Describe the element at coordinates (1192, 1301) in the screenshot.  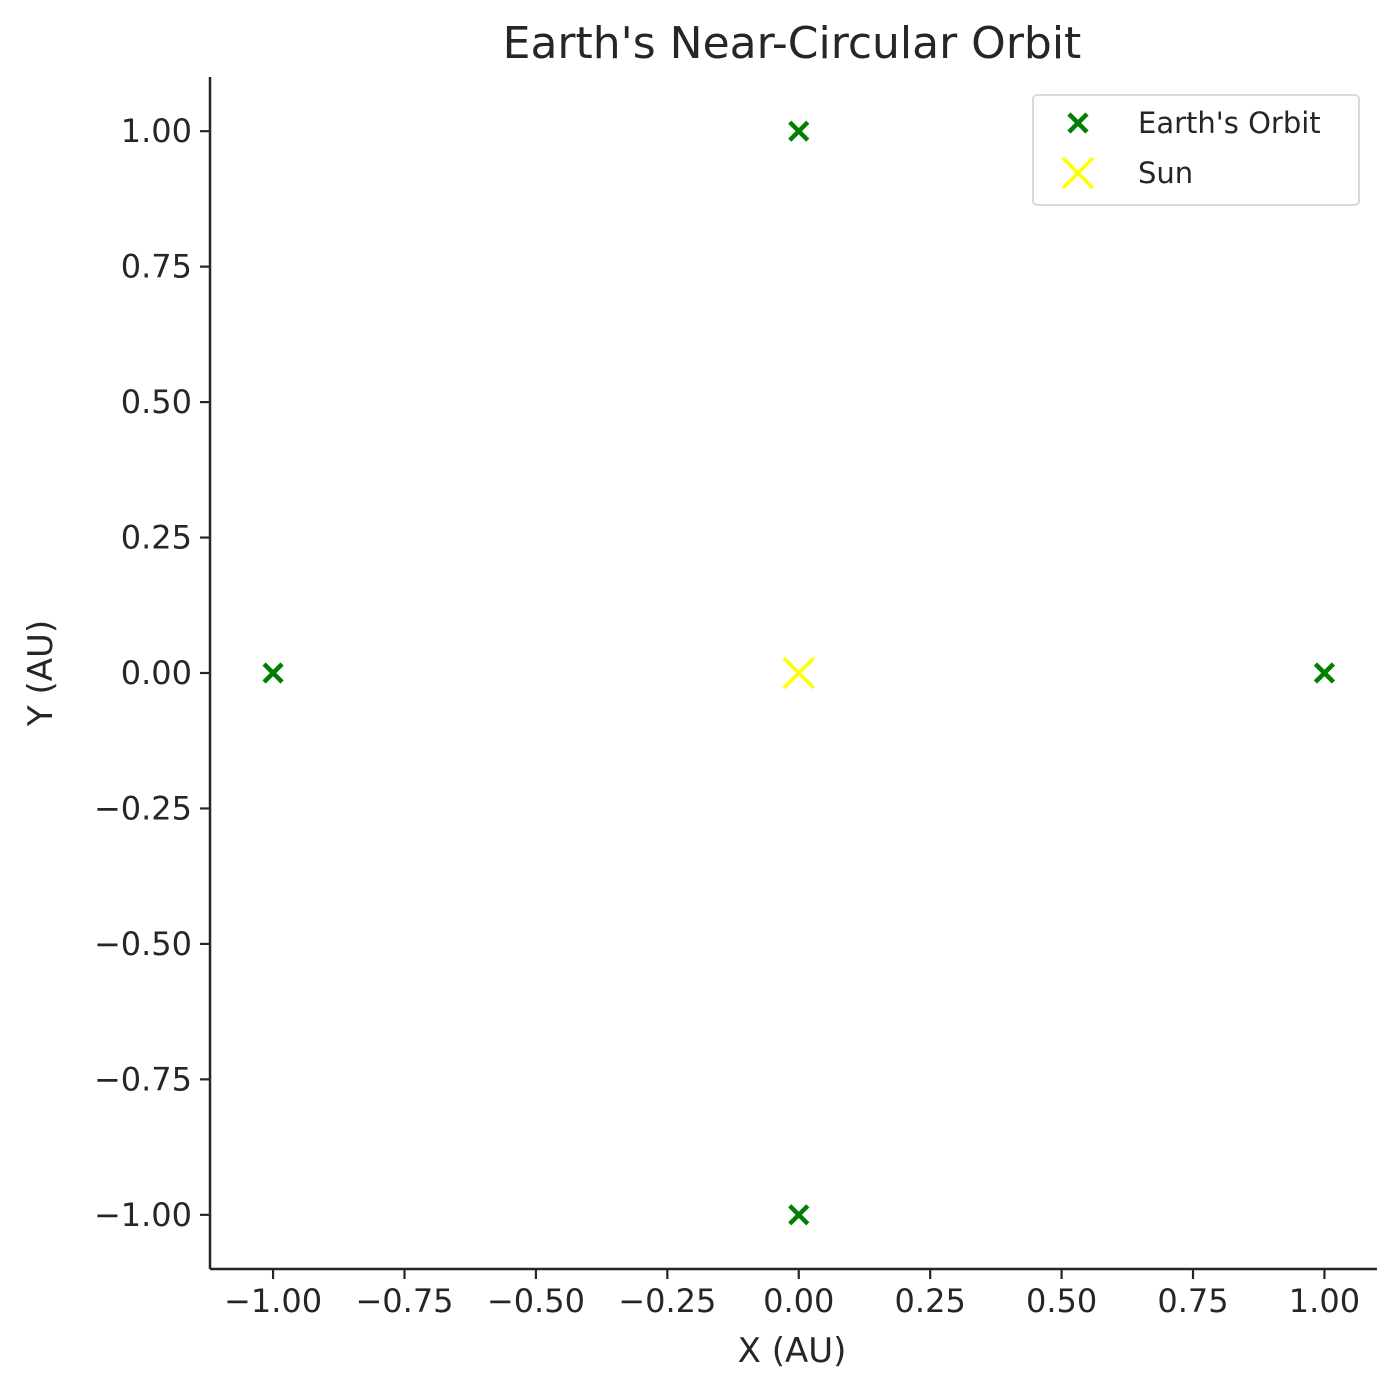
I see `x-tick-label: 0.75` at that location.